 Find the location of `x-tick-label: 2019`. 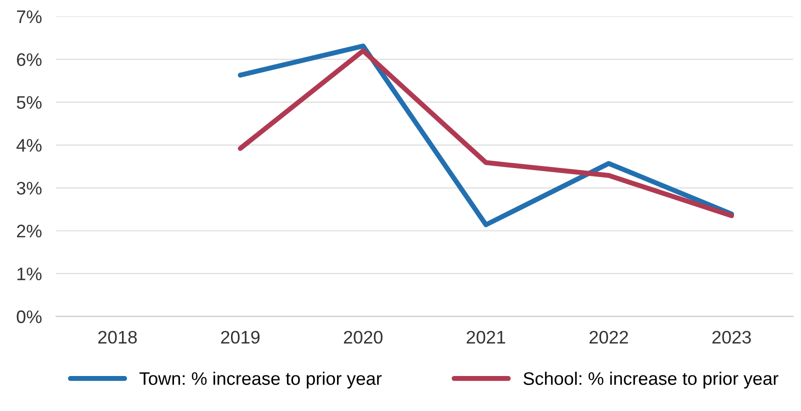

x-tick-label: 2019 is located at coordinates (240, 337).